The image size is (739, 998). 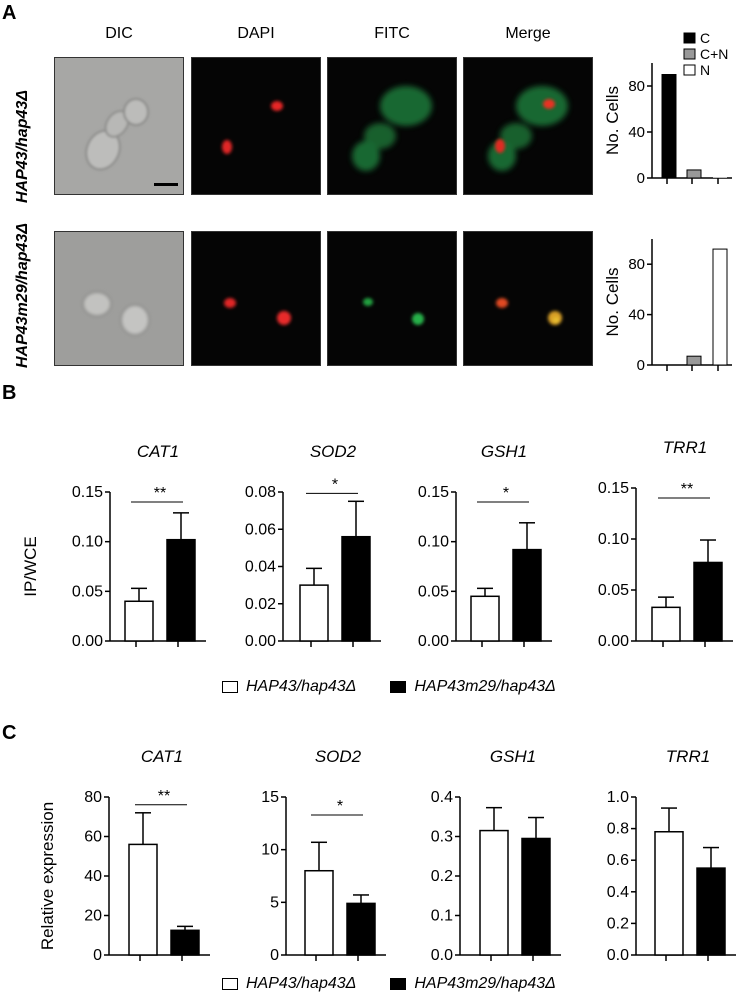 I want to click on B-GSH1-significance-mark: *, so click(x=506, y=493).